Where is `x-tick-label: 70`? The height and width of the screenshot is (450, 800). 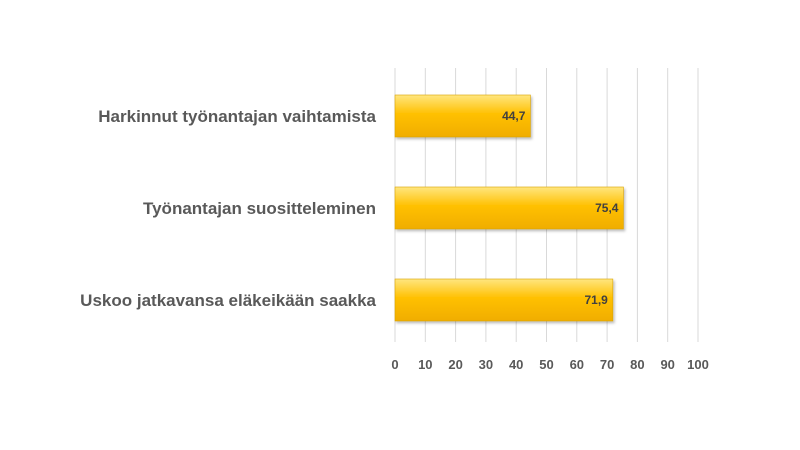
x-tick-label: 70 is located at coordinates (607, 364).